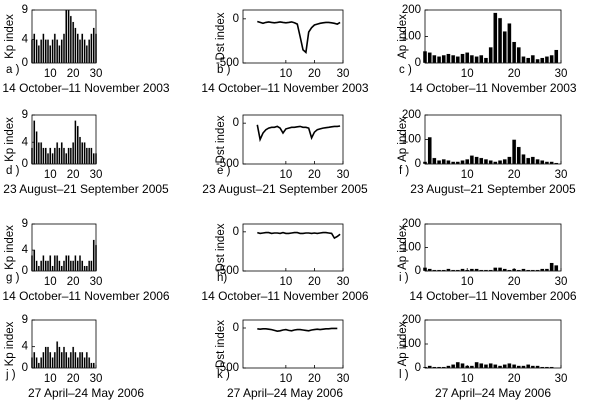 The image size is (594, 408). What do you see at coordinates (404, 171) in the screenshot?
I see `panel-label: f )` at bounding box center [404, 171].